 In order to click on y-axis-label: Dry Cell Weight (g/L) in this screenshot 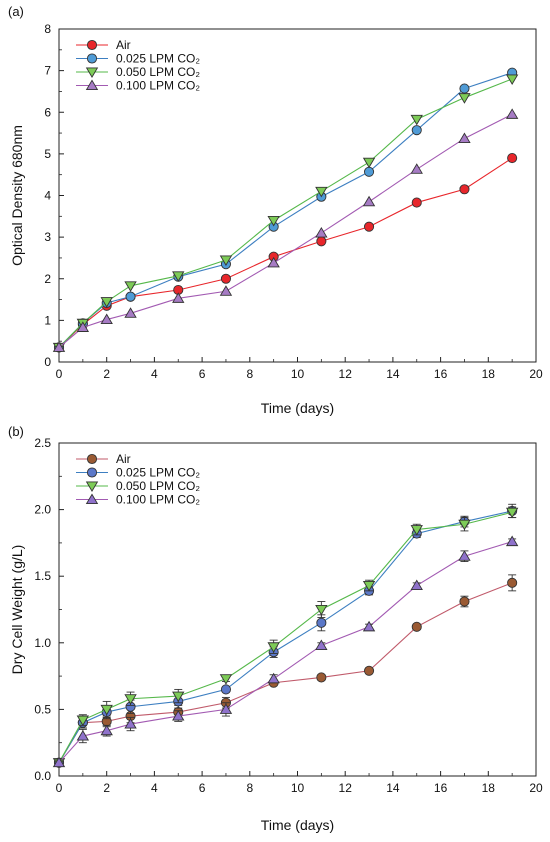, I will do `click(17, 610)`.